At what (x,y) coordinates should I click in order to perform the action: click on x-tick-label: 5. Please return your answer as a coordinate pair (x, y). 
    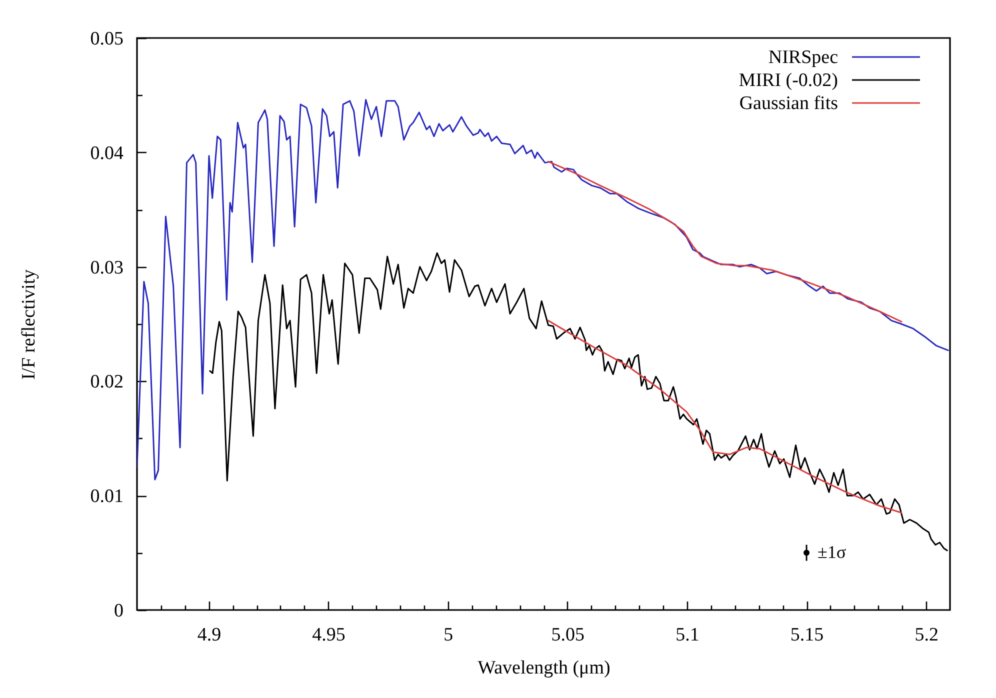
    Looking at the image, I should click on (449, 635).